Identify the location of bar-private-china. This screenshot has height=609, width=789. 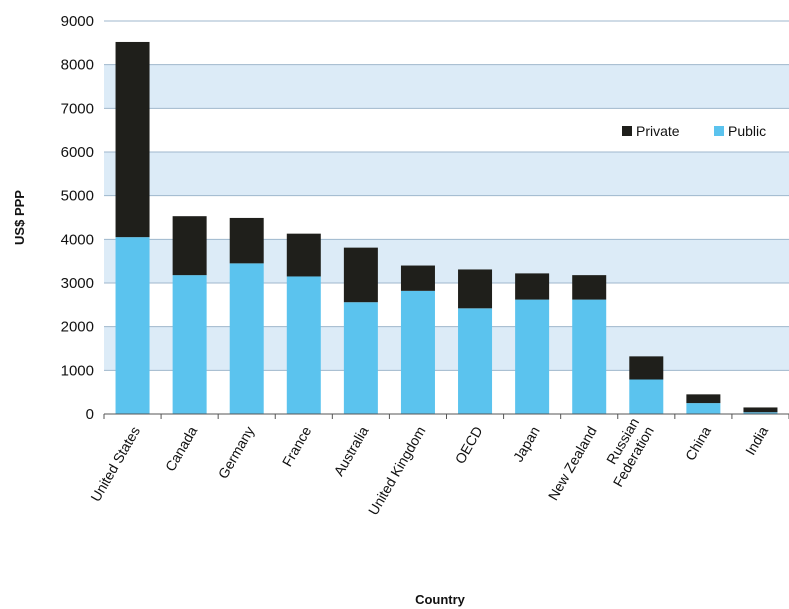
(703, 399).